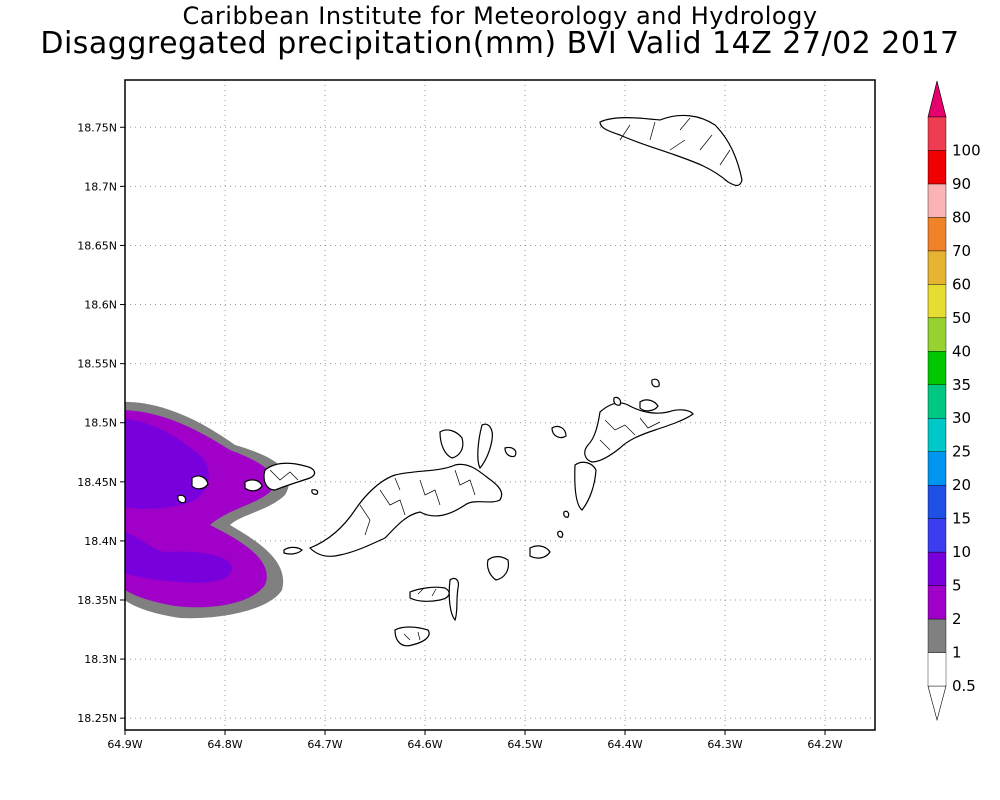 The height and width of the screenshot is (800, 1000). I want to click on colorbar-label: 50, so click(961, 318).